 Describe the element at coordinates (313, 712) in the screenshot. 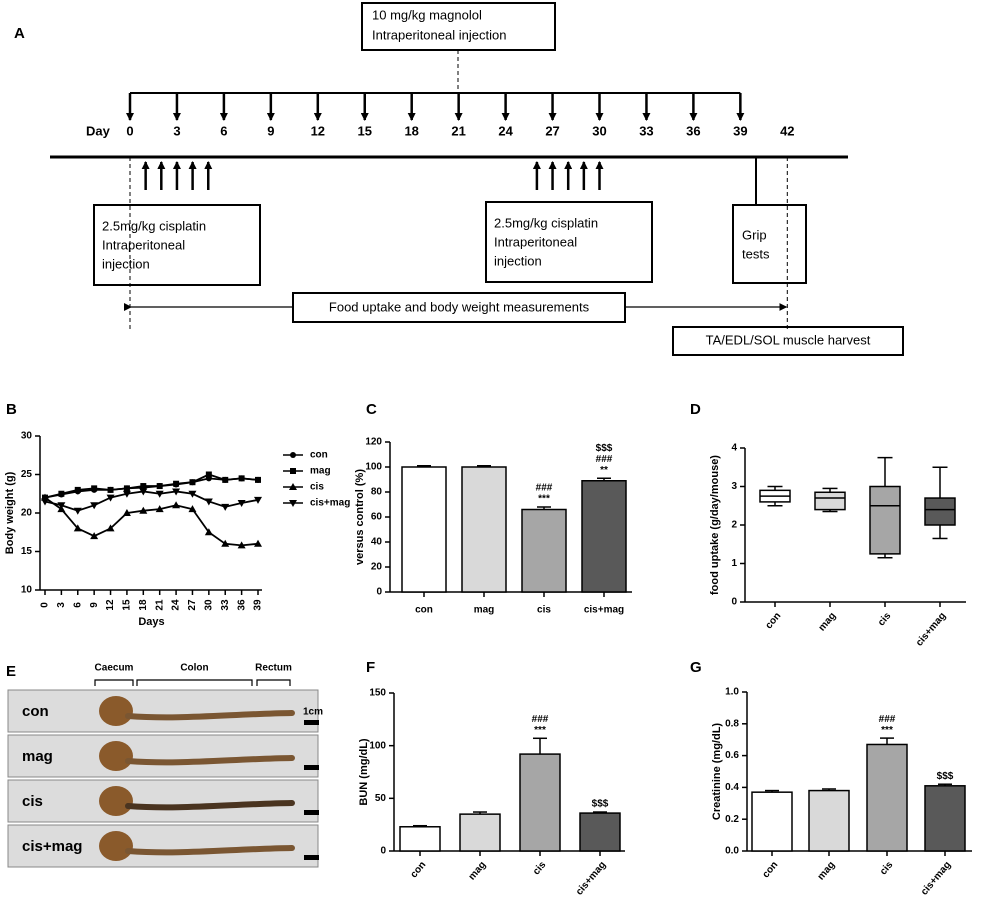

I see `scale-label: 1cm` at that location.